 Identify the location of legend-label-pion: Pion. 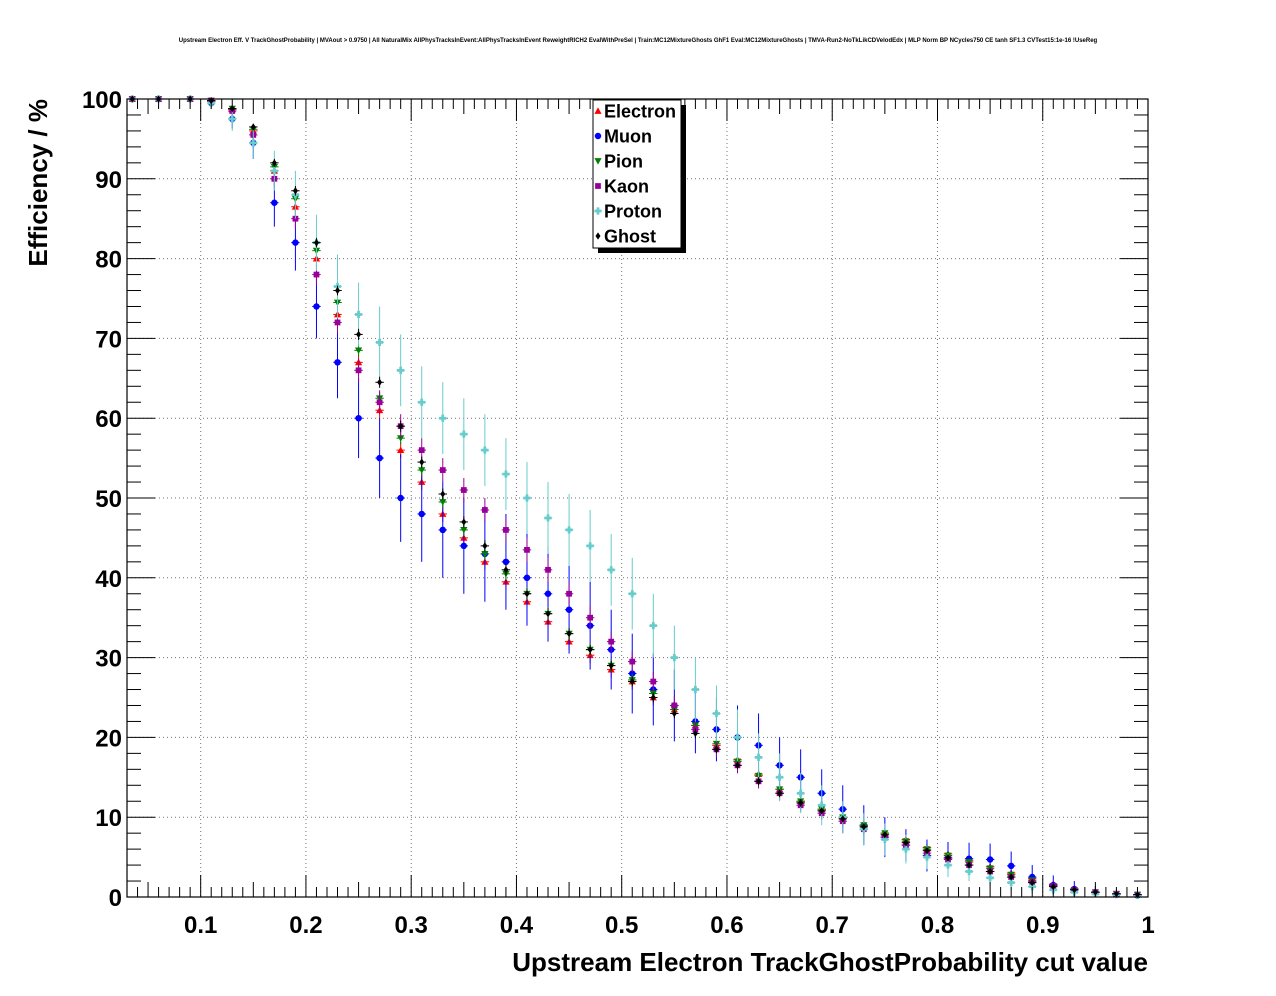
(623, 162).